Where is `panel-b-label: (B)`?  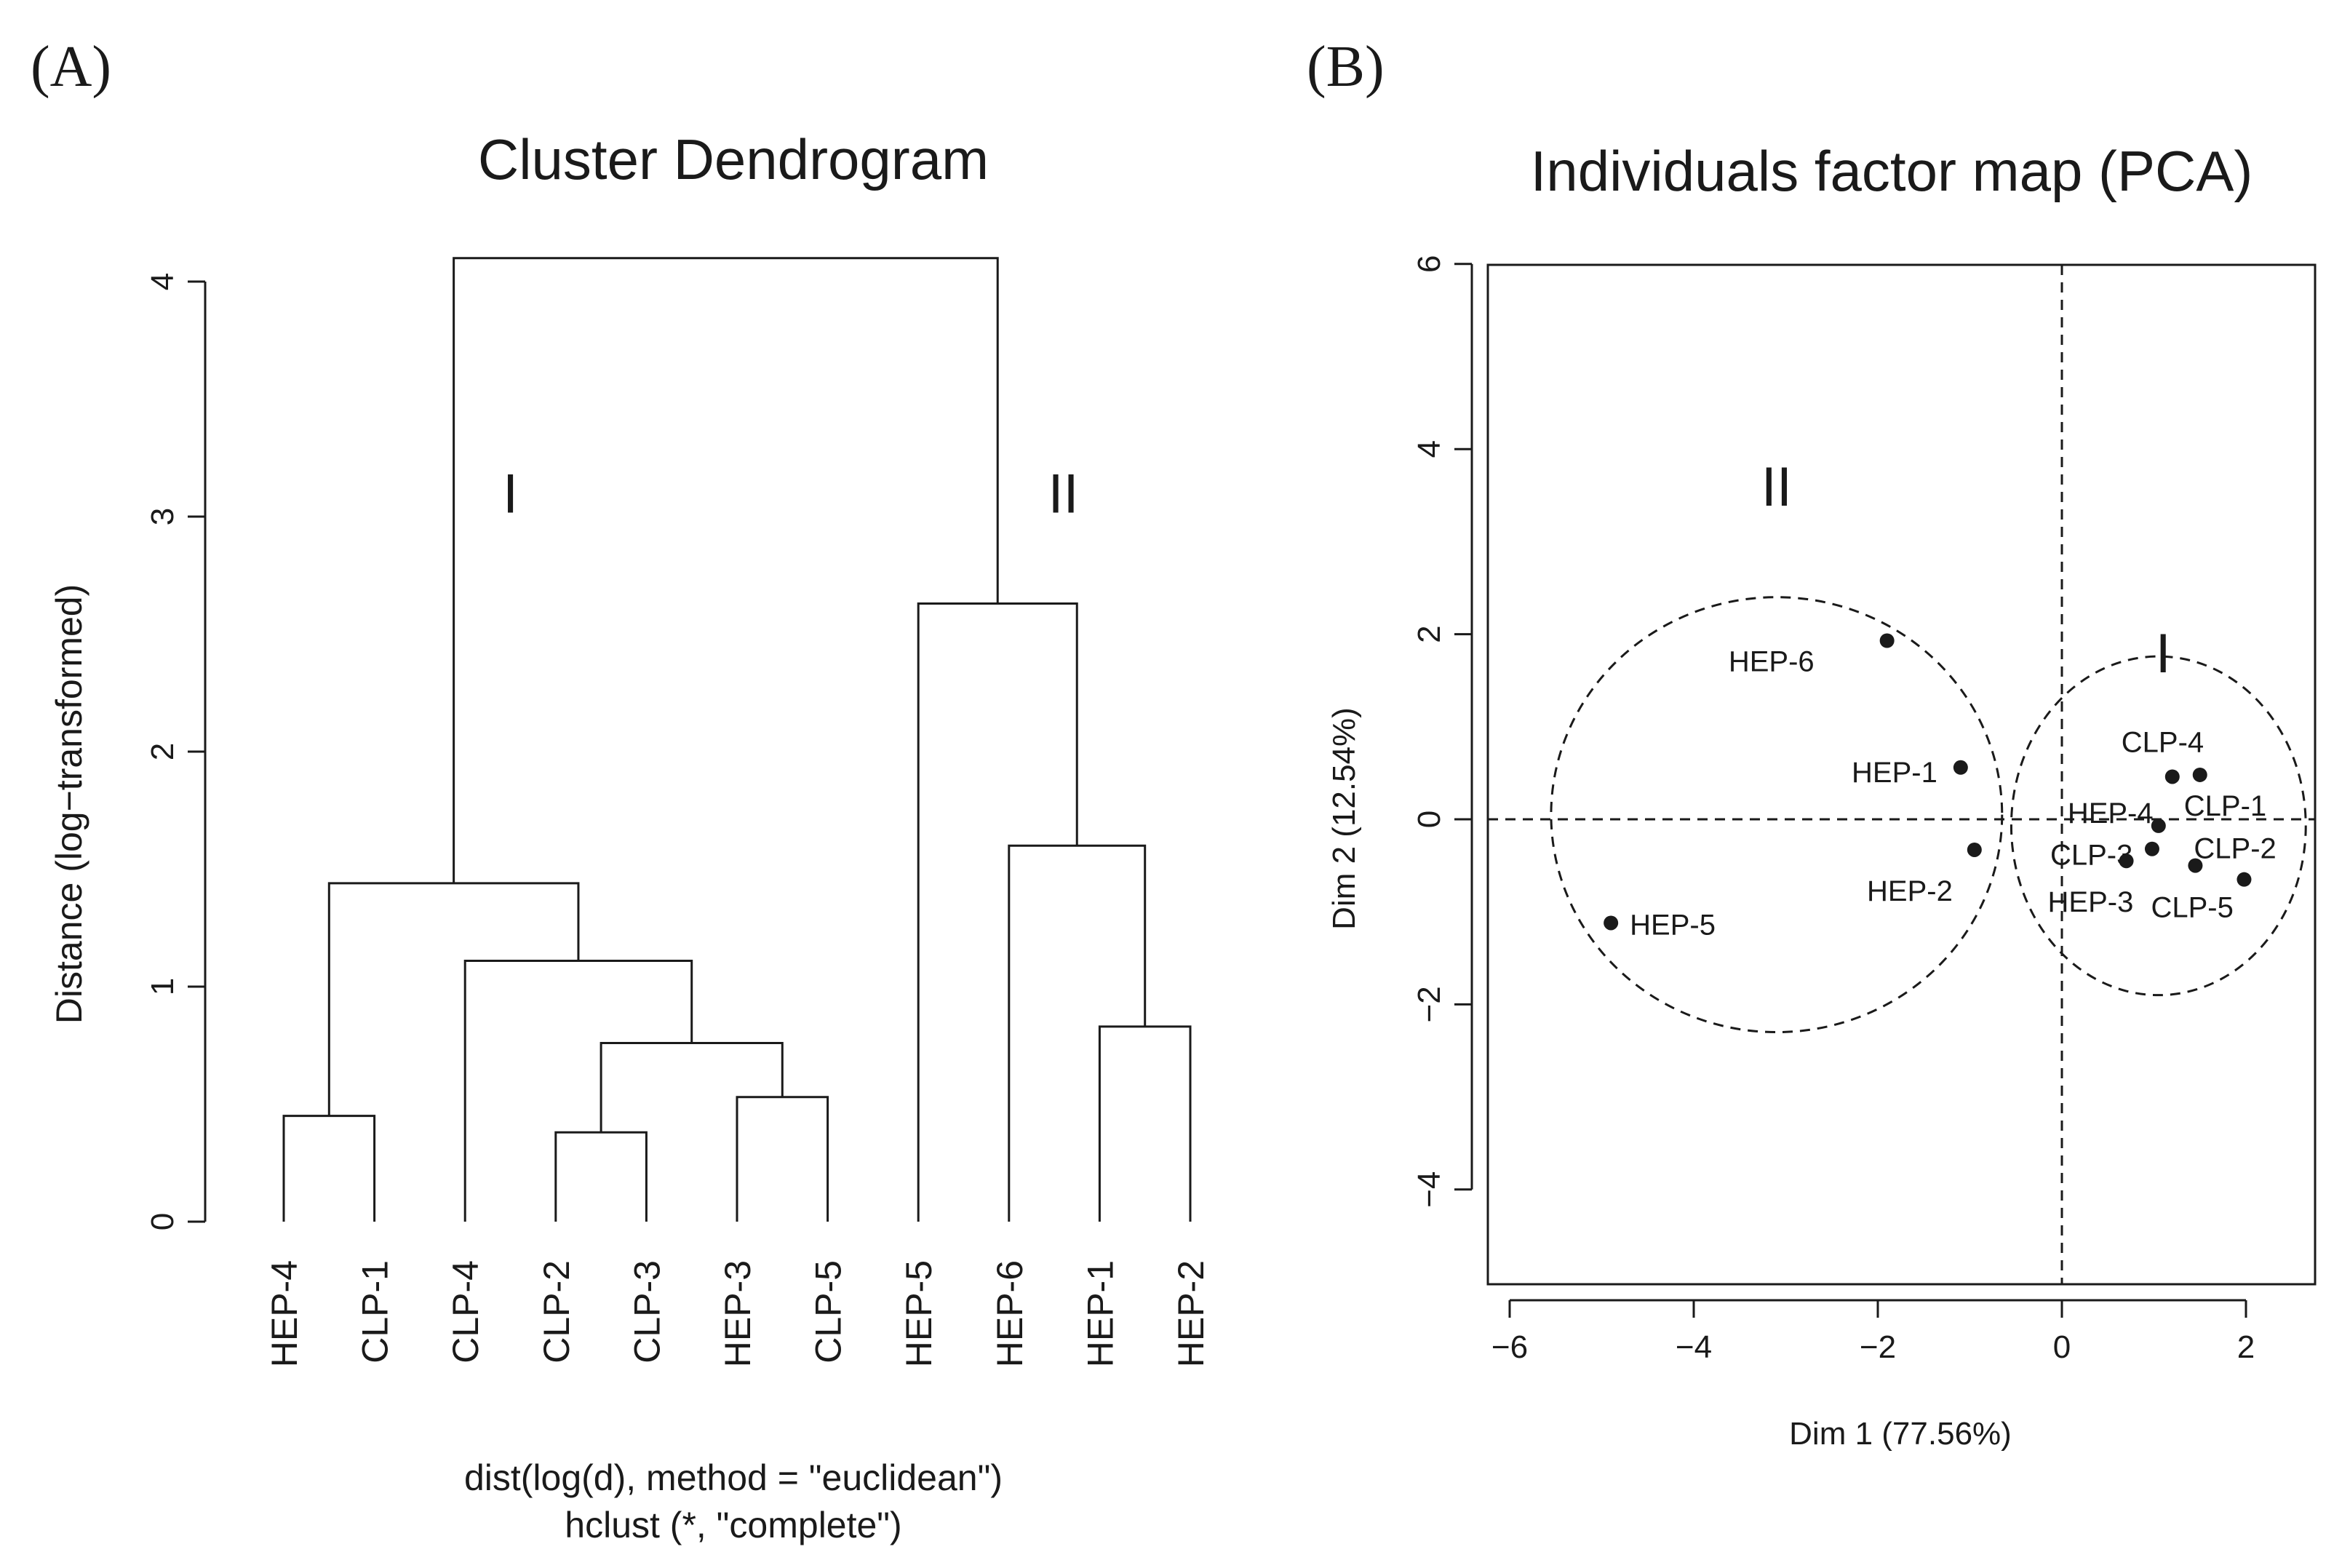
panel-b-label: (B) is located at coordinates (1346, 67).